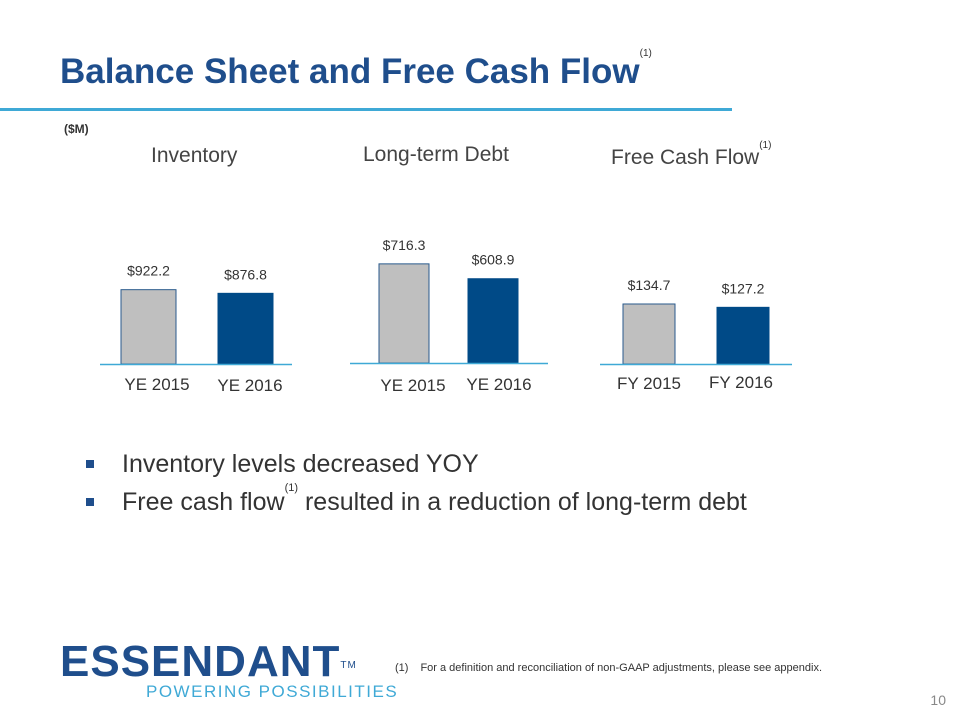 This screenshot has width=960, height=720. What do you see at coordinates (696, 335) in the screenshot?
I see `bar-chart-2: $134.7 FY 2015 $127.2 FY 2016` at bounding box center [696, 335].